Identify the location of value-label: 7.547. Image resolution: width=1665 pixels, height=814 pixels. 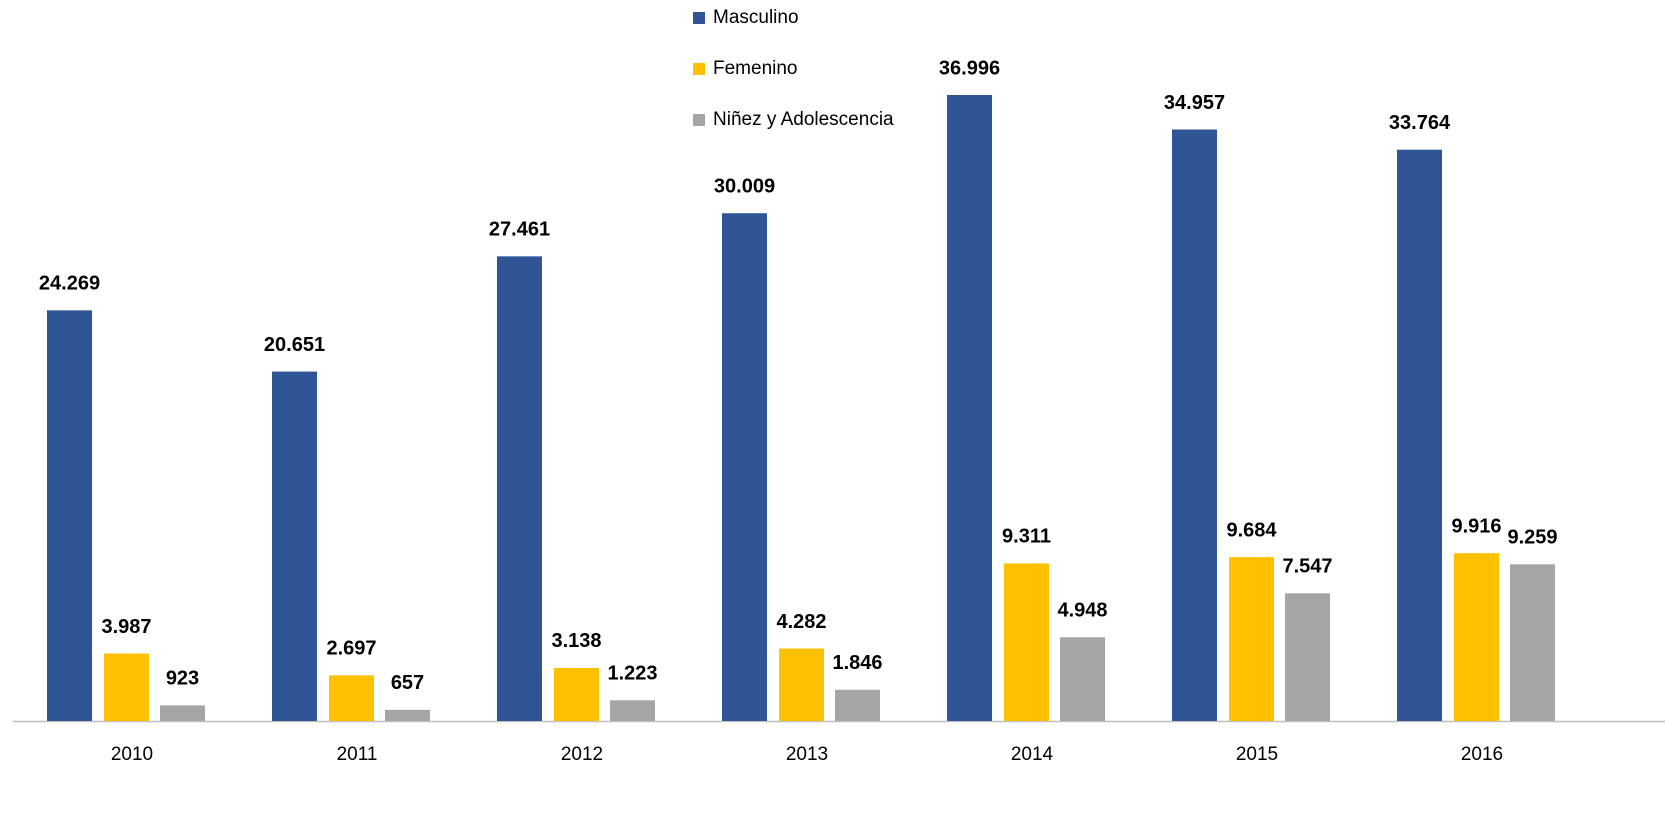
(1307, 567).